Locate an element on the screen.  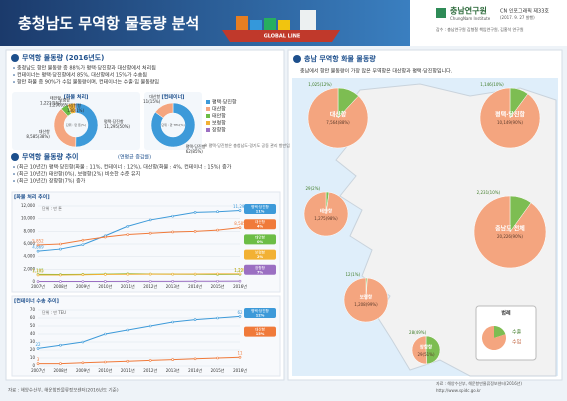
donut-panel is located at coordinates (76, 121).